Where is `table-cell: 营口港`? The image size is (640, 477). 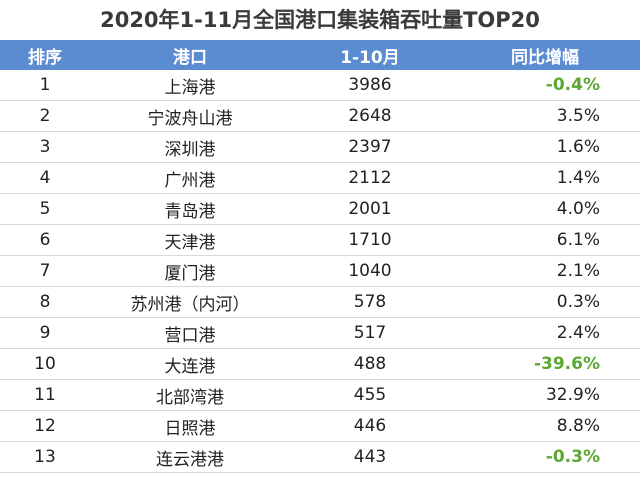 table-cell: 营口港 is located at coordinates (190, 333).